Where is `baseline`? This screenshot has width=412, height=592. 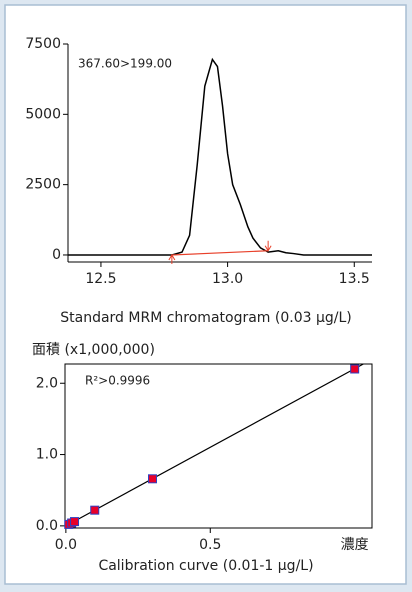
baseline is located at coordinates (220, 253).